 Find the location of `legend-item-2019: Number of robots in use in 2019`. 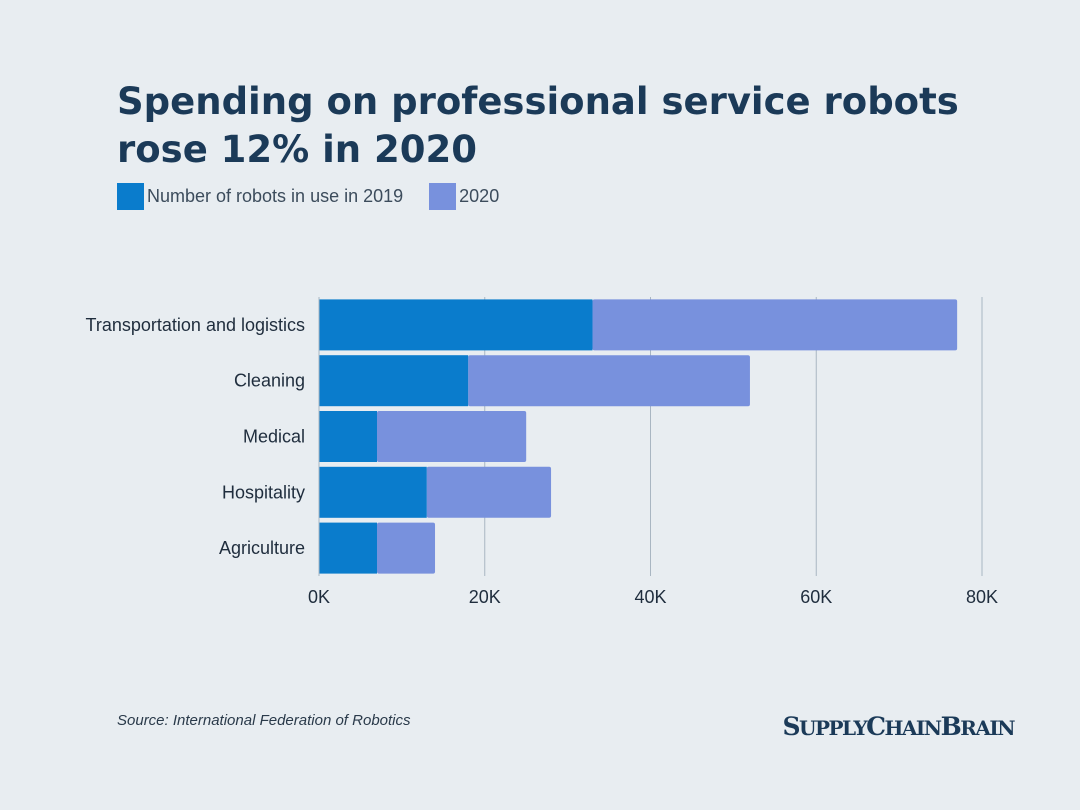

legend-item-2019: Number of robots in use in 2019 is located at coordinates (260, 196).